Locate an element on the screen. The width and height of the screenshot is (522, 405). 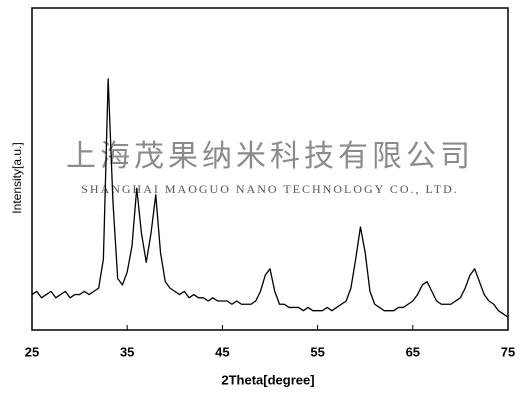
watermark: 上海茂果纳米科技有限公司 is located at coordinates (270, 156).